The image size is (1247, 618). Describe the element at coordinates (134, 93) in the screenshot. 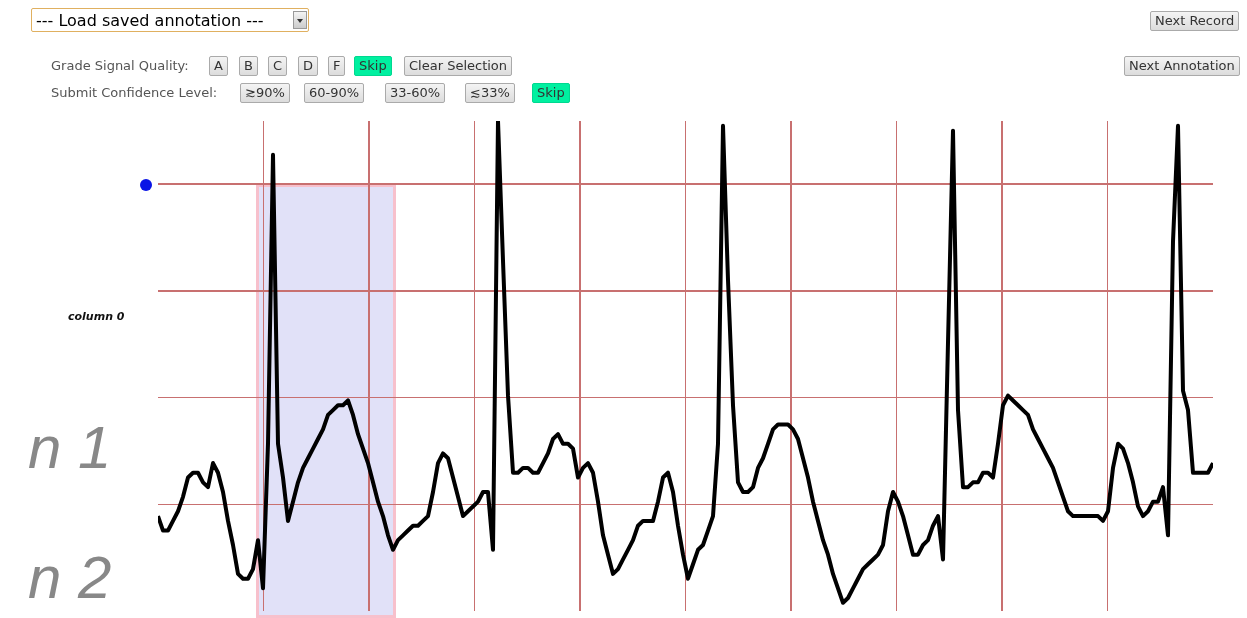

I see `text: Submit Confidence Level:` at that location.